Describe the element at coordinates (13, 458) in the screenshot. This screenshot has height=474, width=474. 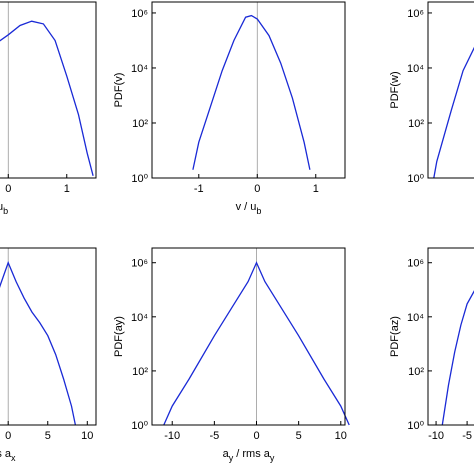
I see `x-label-subscript: x` at that location.